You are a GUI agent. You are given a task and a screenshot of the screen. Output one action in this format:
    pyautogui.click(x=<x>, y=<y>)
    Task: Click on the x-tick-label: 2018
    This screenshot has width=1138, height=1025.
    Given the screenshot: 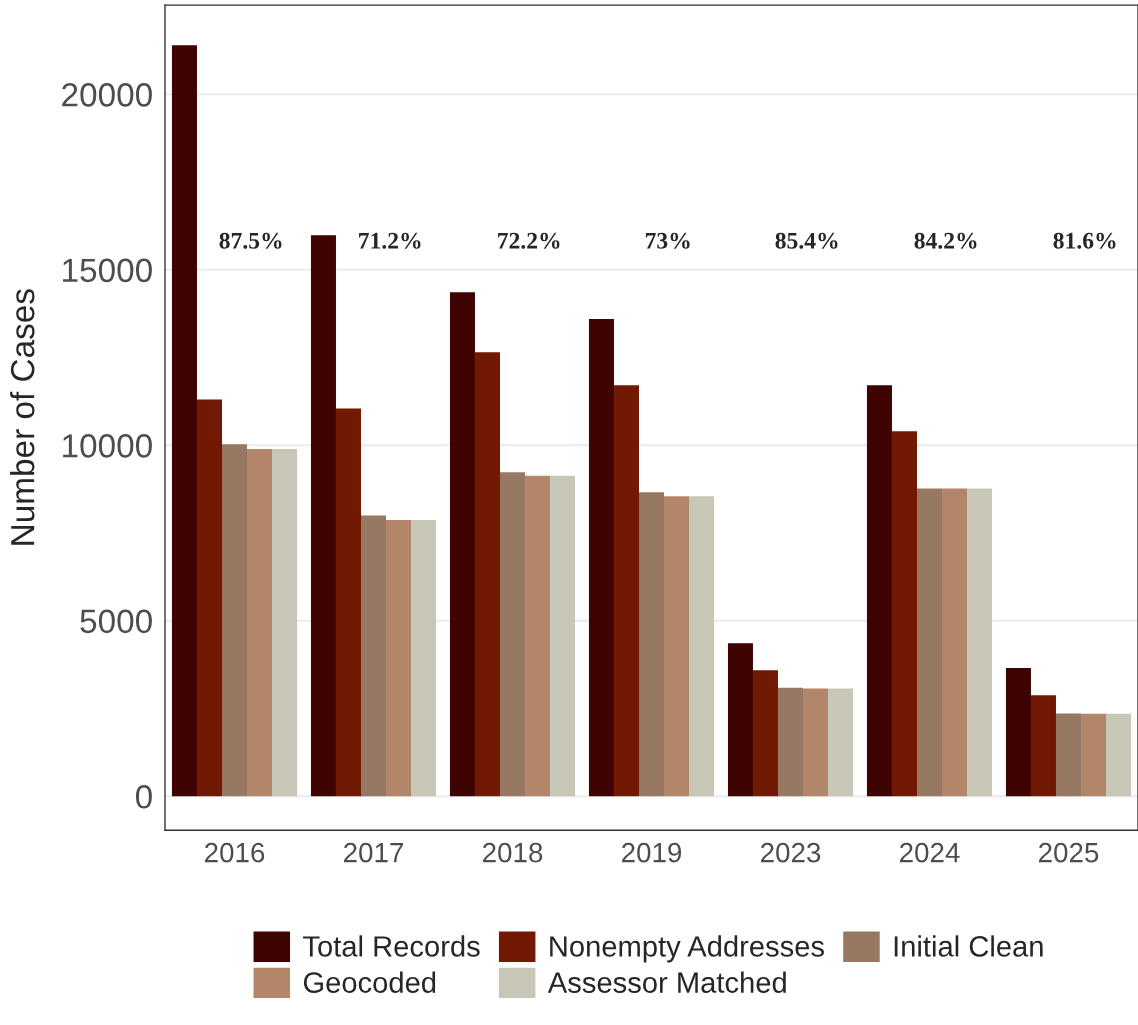 What is the action you would take?
    pyautogui.click(x=513, y=852)
    